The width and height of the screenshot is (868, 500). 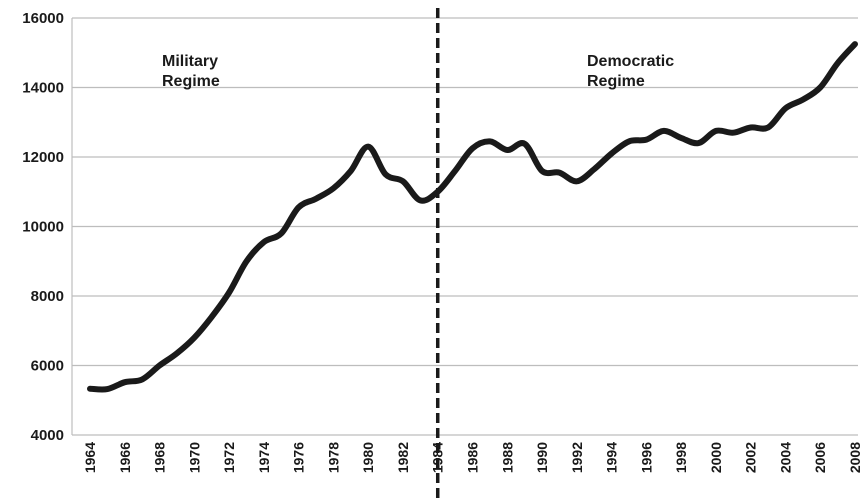 What do you see at coordinates (418, 71) in the screenshot?
I see `annotations: Military Regime Democratic Regime` at bounding box center [418, 71].